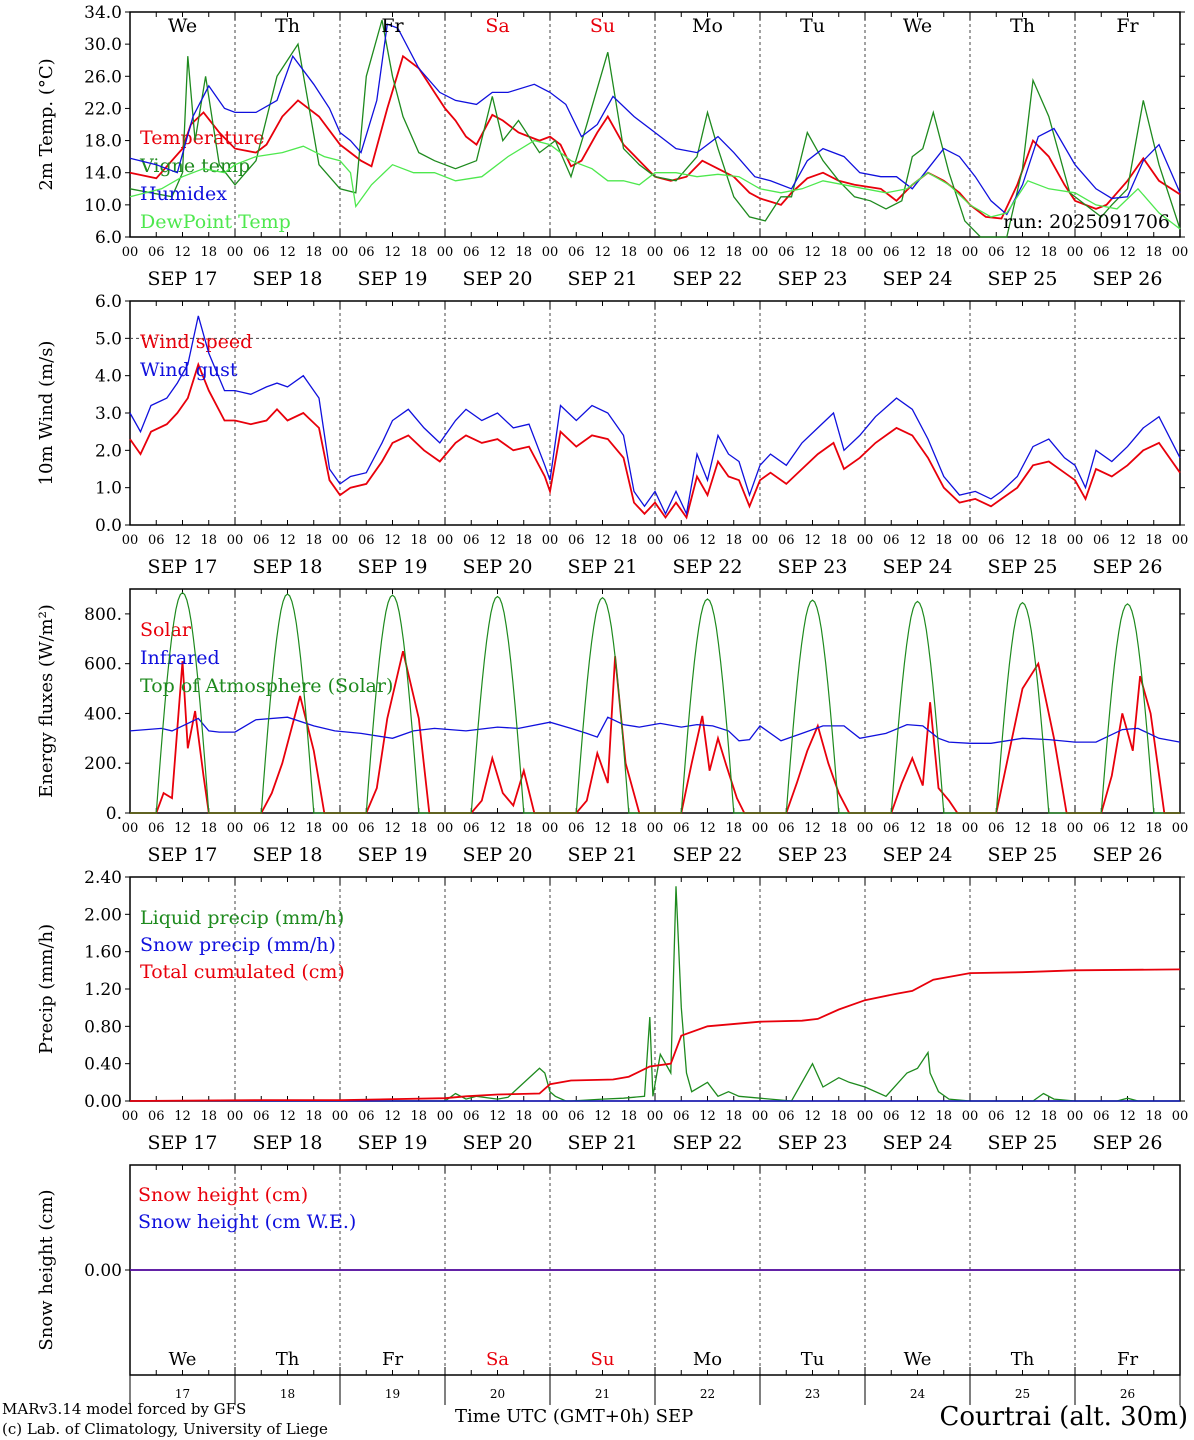 This screenshot has height=1440, width=1194. Describe the element at coordinates (812, 26) in the screenshot. I see `weekday-label: Tu` at that location.